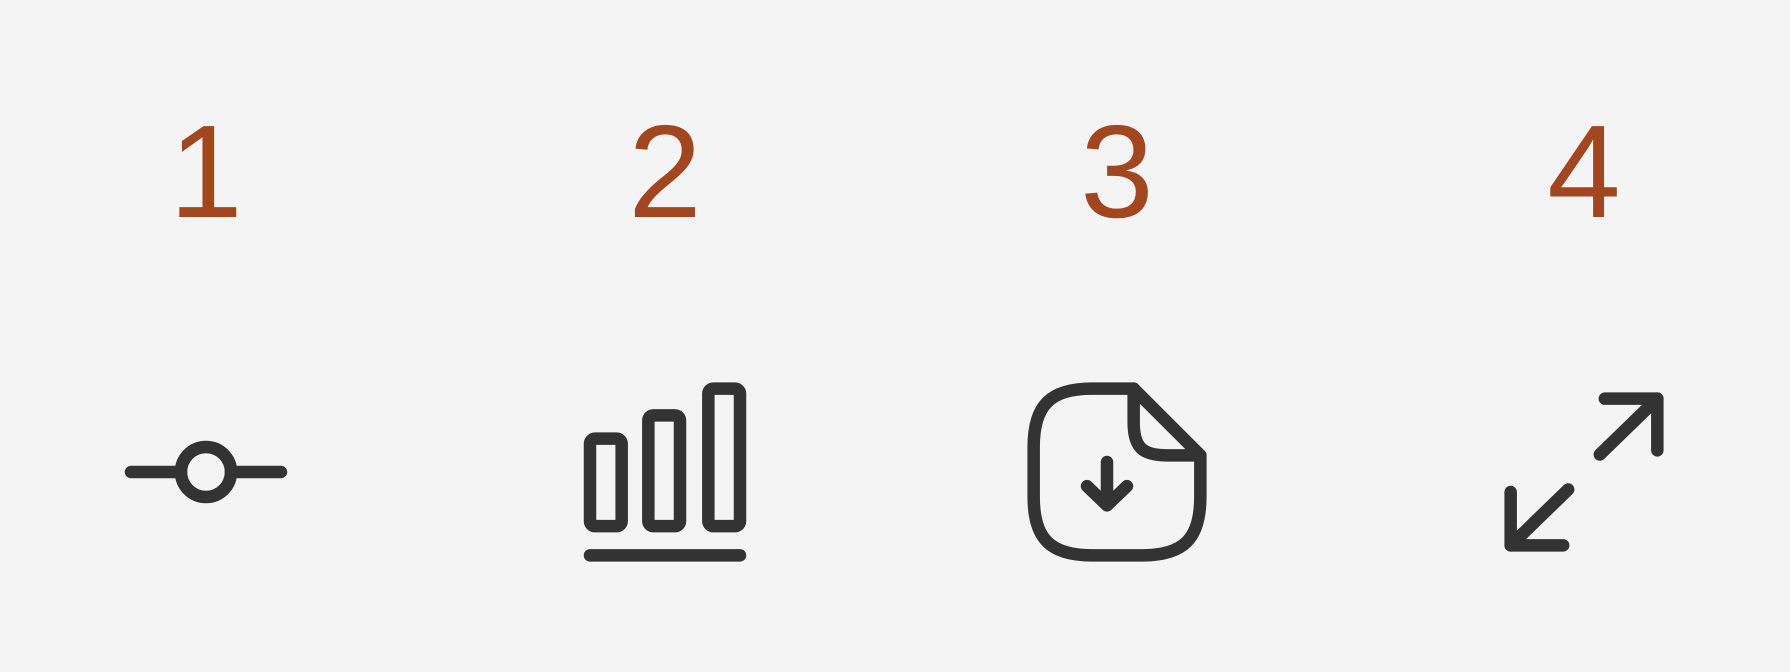 The width and height of the screenshot is (1790, 672). What do you see at coordinates (665, 171) in the screenshot?
I see `item-number: 2` at bounding box center [665, 171].